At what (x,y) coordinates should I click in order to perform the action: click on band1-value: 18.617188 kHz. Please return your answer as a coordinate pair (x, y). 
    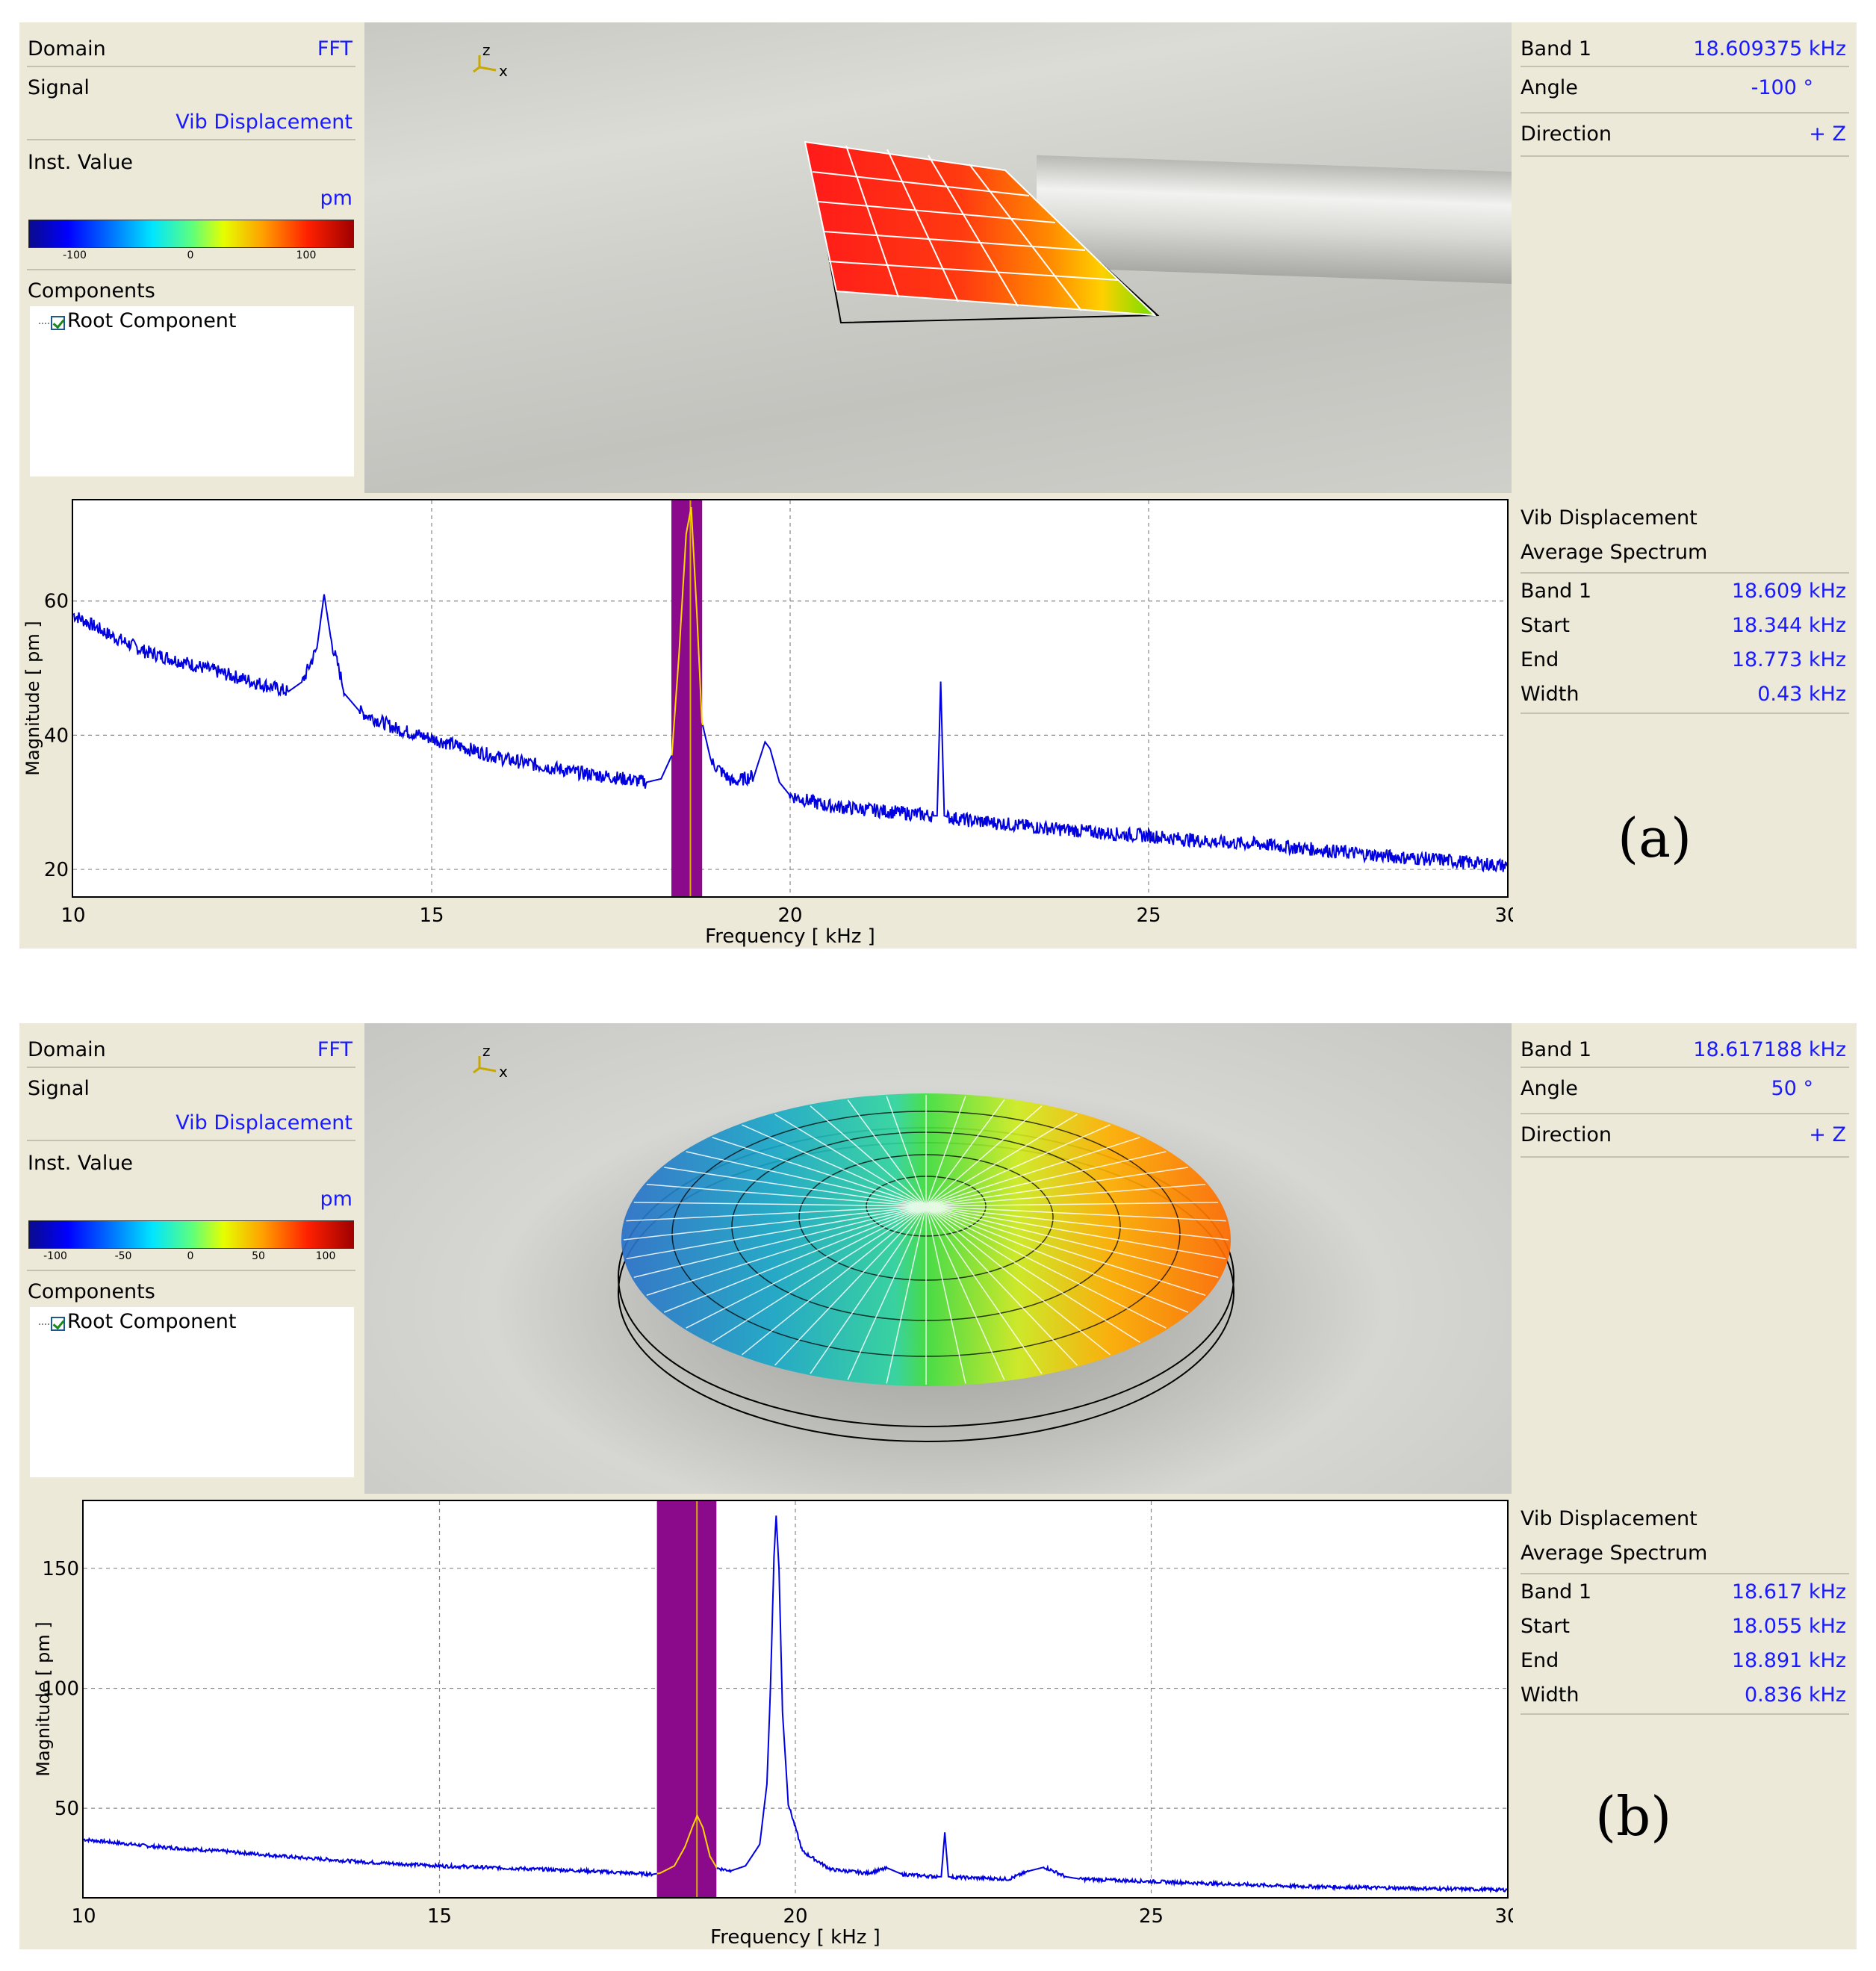
    Looking at the image, I should click on (1769, 1049).